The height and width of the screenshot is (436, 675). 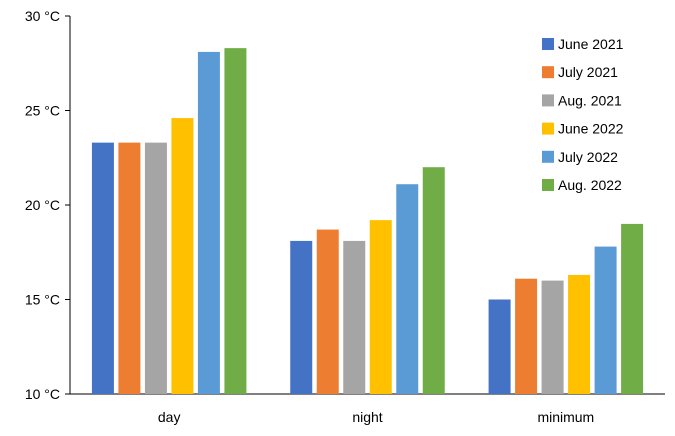 I want to click on y-tick-label: 15 °C, so click(x=42, y=300).